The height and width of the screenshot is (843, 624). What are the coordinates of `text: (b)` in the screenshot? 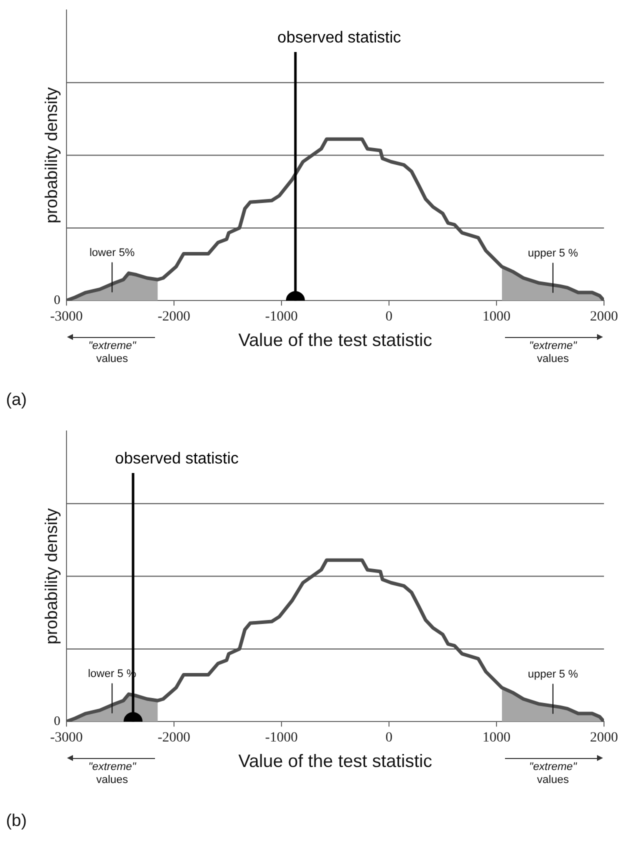 It's located at (16, 821).